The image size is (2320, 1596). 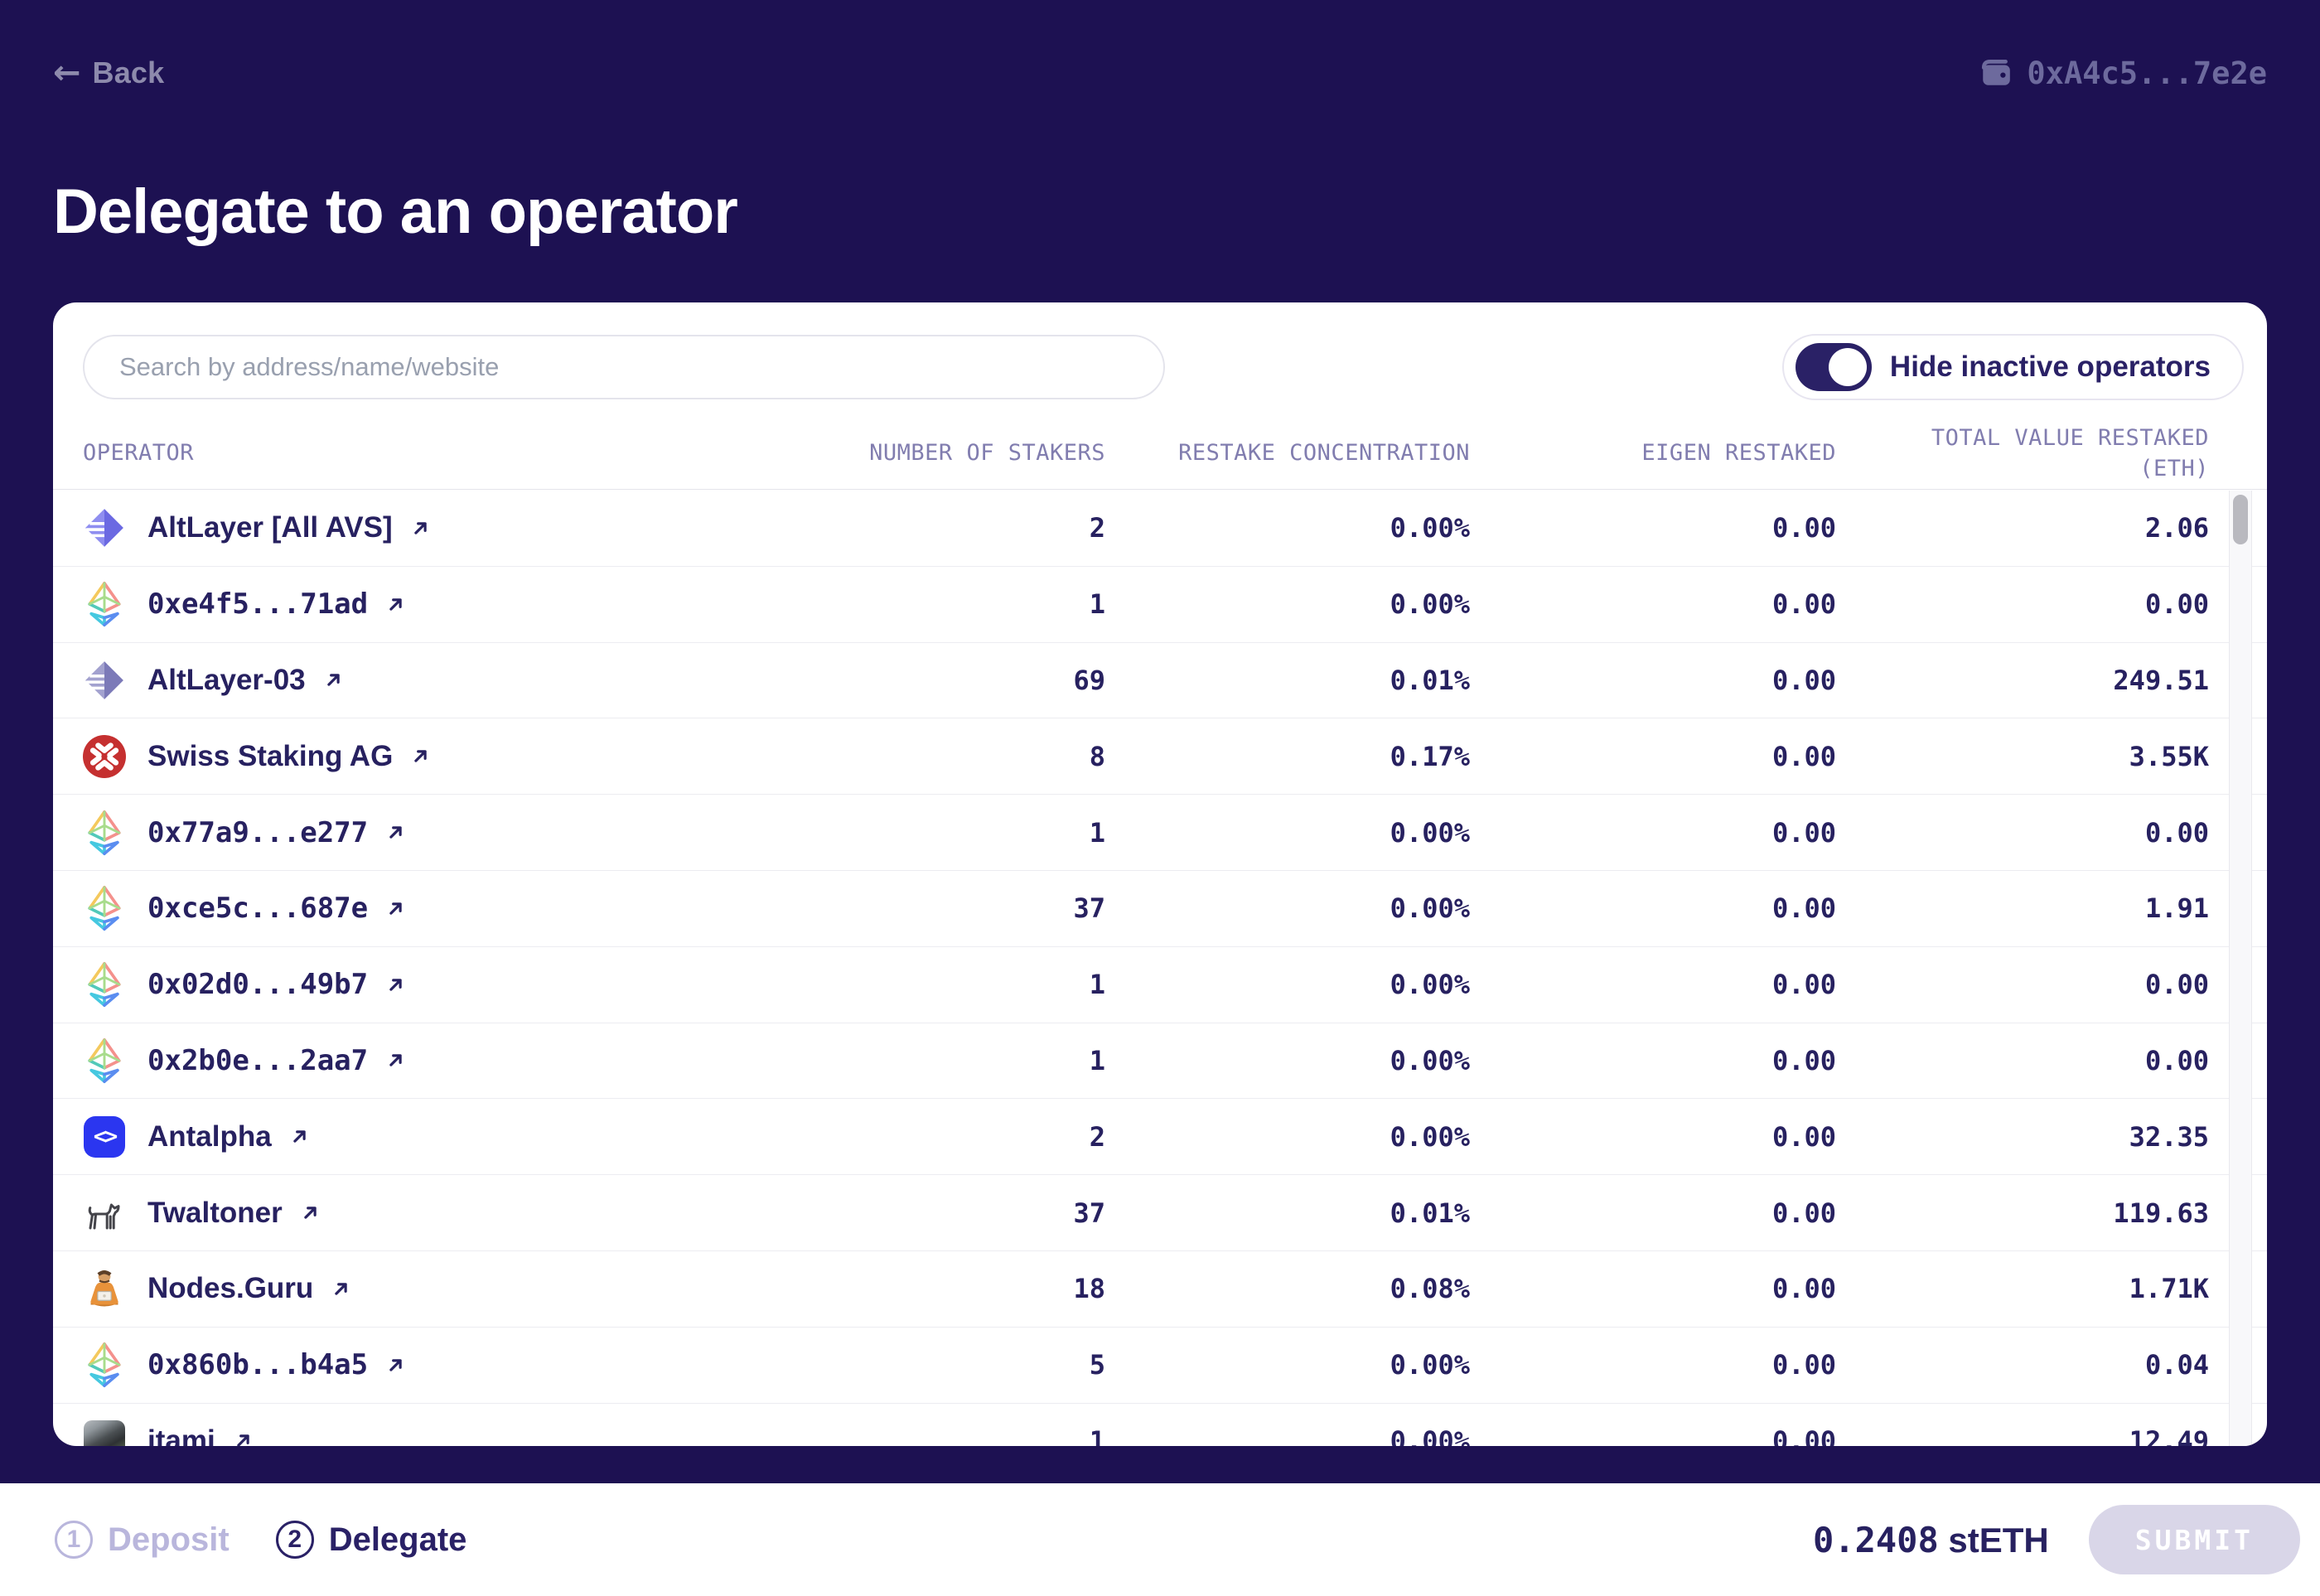 What do you see at coordinates (258, 909) in the screenshot?
I see `operator-name-link: 0xce5c...687e` at bounding box center [258, 909].